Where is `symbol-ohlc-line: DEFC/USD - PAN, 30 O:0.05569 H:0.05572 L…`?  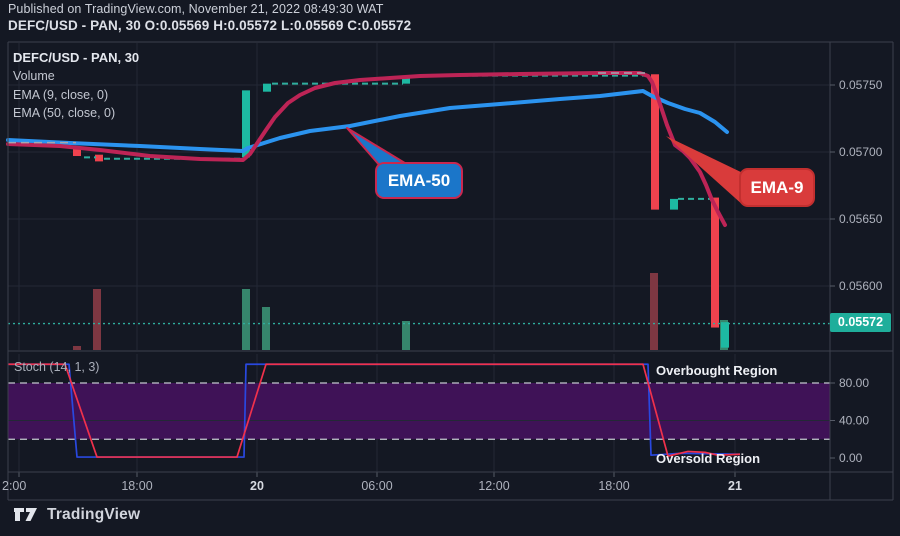
symbol-ohlc-line: DEFC/USD - PAN, 30 O:0.05569 H:0.05572 L… is located at coordinates (210, 25).